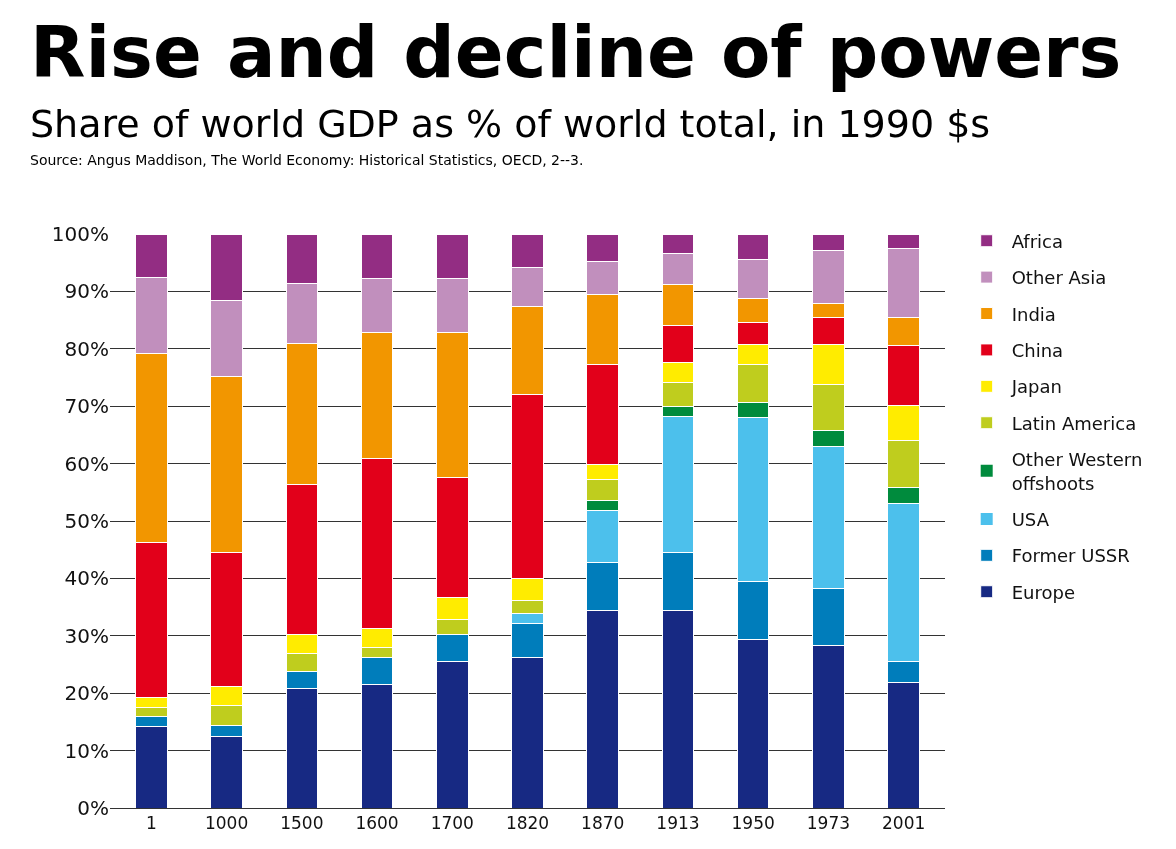 The width and height of the screenshot is (1176, 849). What do you see at coordinates (527, 823) in the screenshot?
I see `x-tick-label: 1820` at bounding box center [527, 823].